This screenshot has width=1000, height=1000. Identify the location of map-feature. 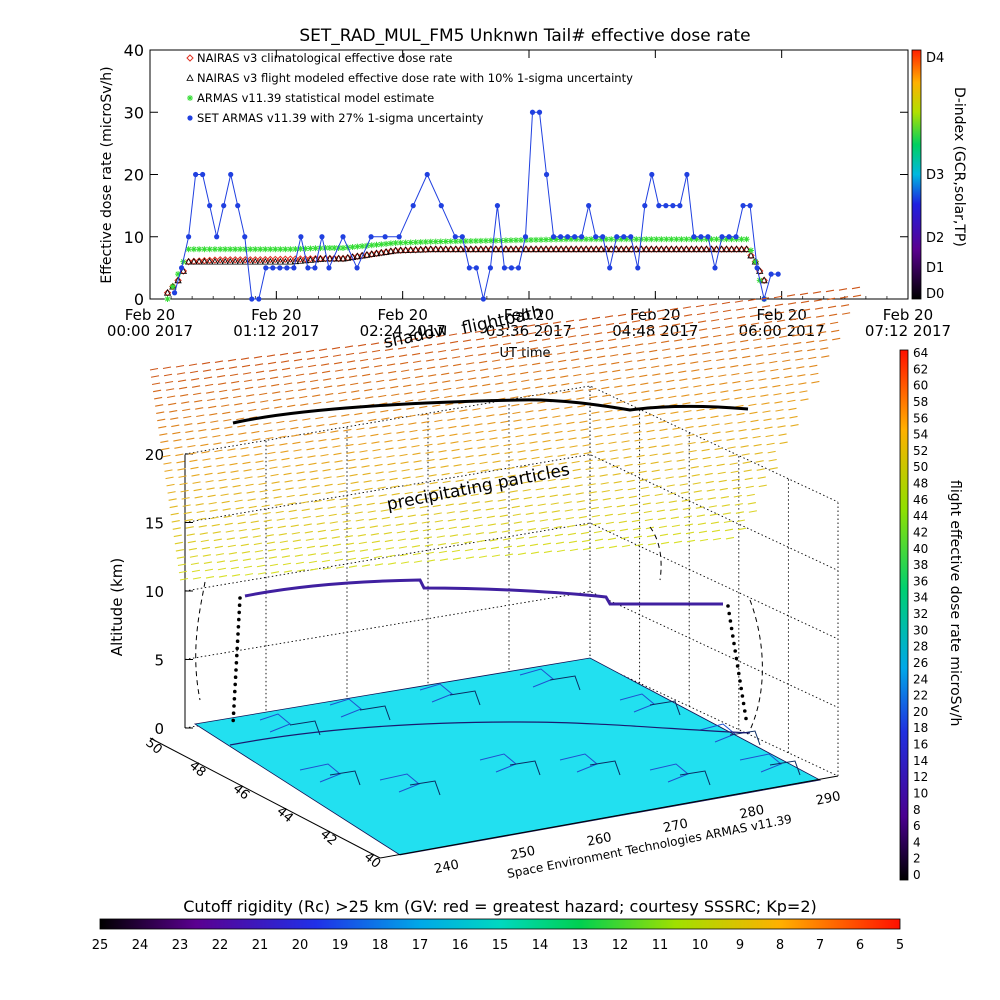
(498, 763).